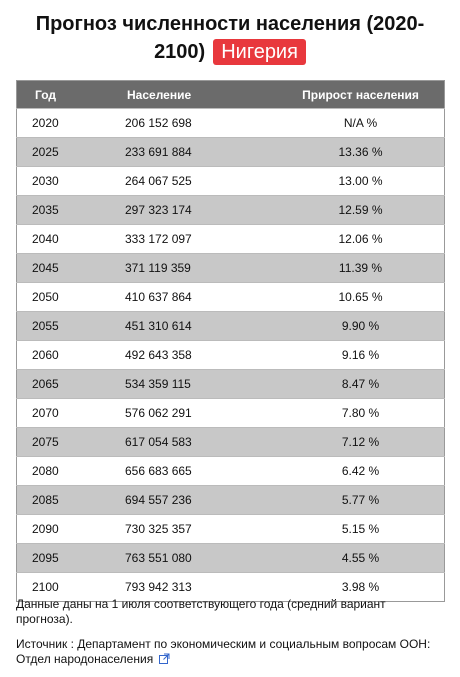  What do you see at coordinates (191, 123) in the screenshot?
I see `table-cell: 206 152 698` at bounding box center [191, 123].